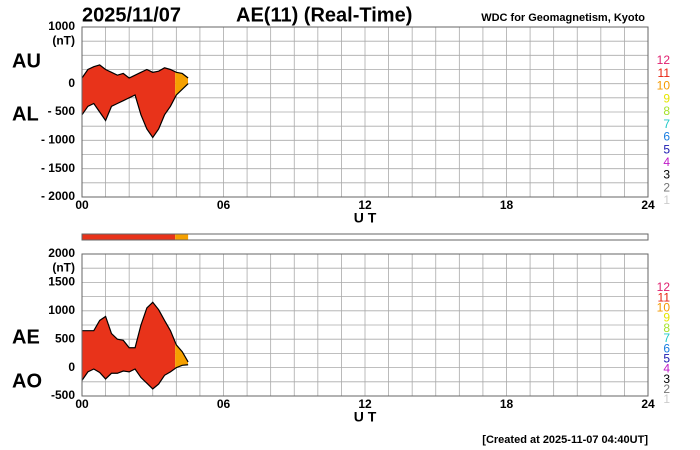 The height and width of the screenshot is (450, 700). Describe the element at coordinates (324, 15) in the screenshot. I see `title: AE(11) (Real-Time)` at that location.